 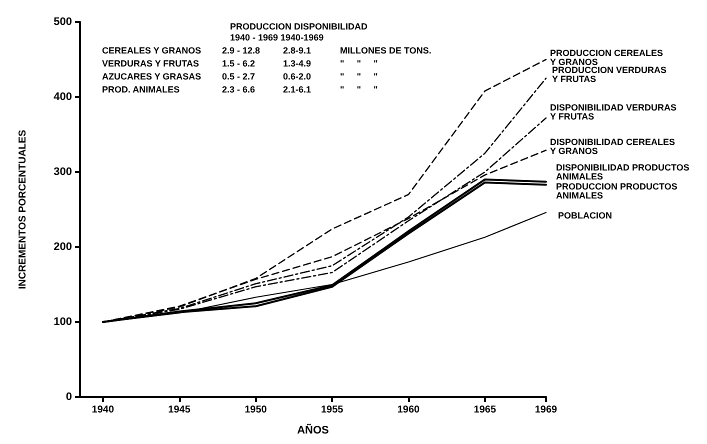 I want to click on annotation: 2.3 - 6.6, so click(x=239, y=89).